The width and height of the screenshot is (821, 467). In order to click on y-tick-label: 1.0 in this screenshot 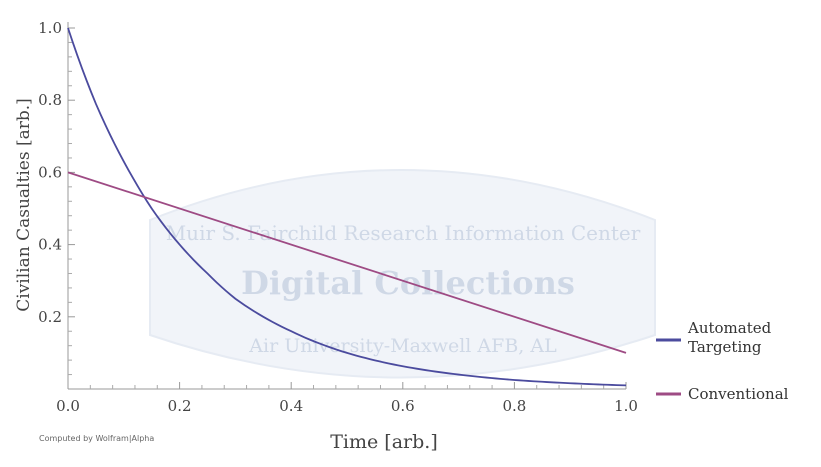, I will do `click(50, 28)`.